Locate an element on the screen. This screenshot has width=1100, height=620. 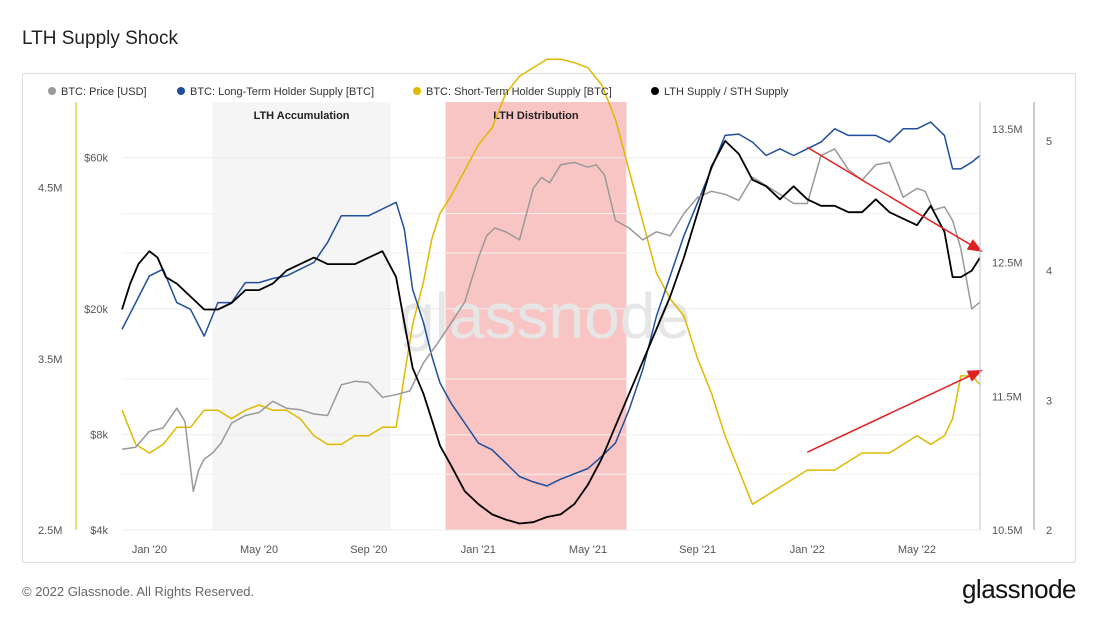
lth-axis-tick: 12.5M is located at coordinates (1007, 264).